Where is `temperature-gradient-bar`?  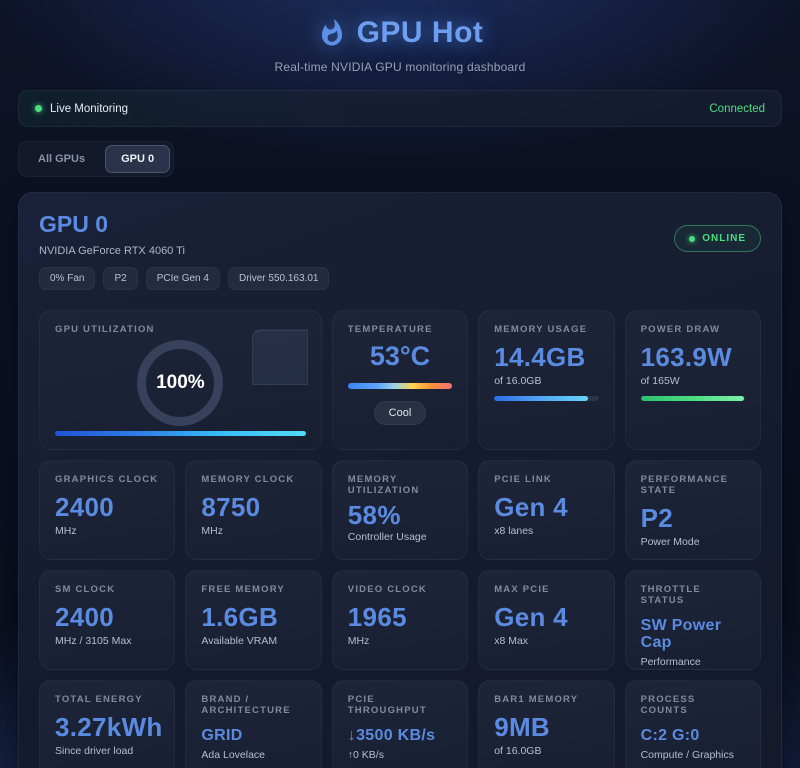
temperature-gradient-bar is located at coordinates (400, 386).